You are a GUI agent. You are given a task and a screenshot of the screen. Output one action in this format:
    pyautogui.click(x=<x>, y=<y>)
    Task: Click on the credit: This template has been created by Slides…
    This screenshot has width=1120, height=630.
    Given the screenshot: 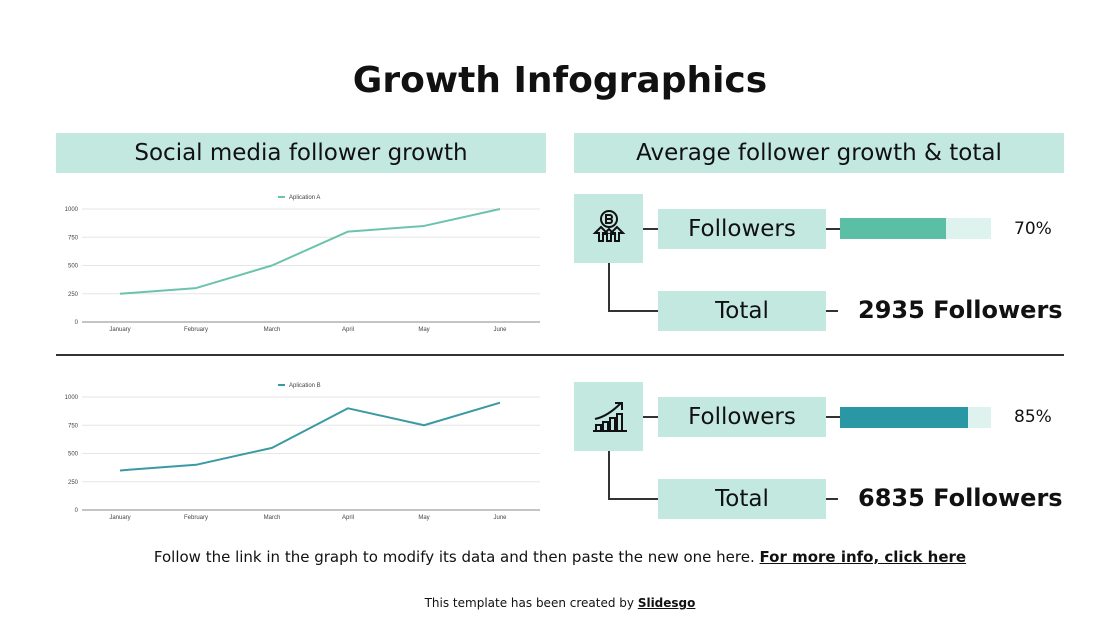 What is the action you would take?
    pyautogui.click(x=560, y=603)
    